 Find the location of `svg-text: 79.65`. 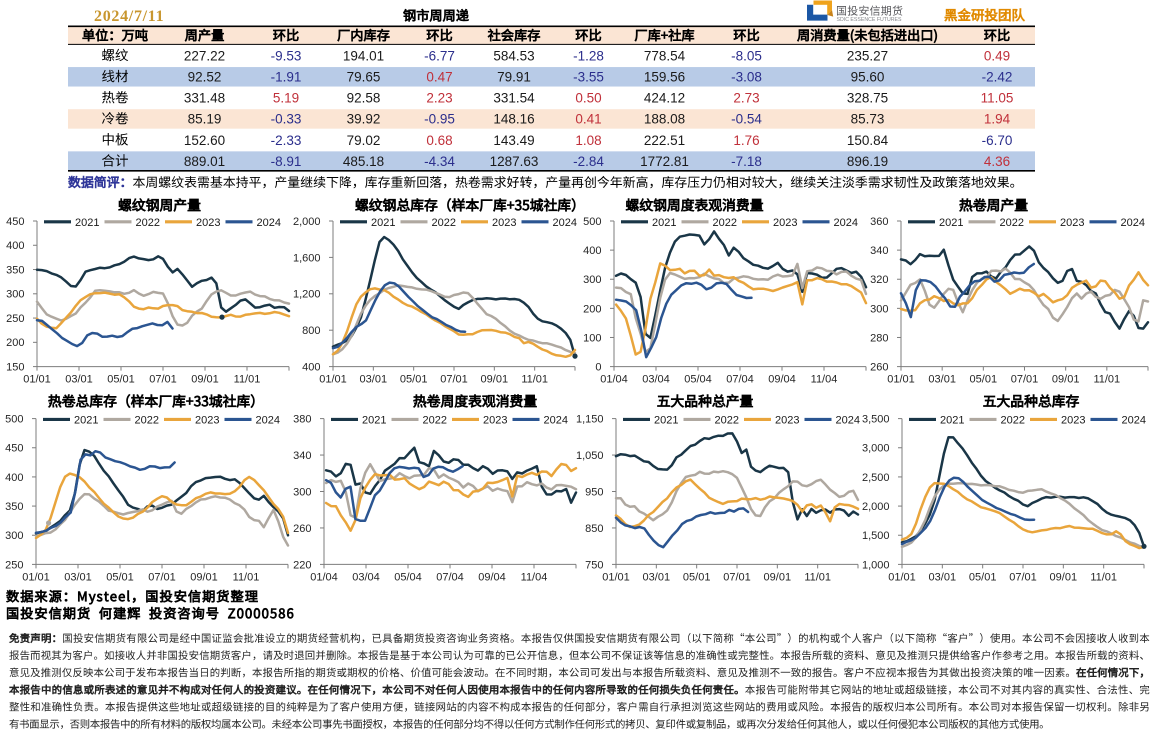

svg-text: 79.65 is located at coordinates (364, 77).